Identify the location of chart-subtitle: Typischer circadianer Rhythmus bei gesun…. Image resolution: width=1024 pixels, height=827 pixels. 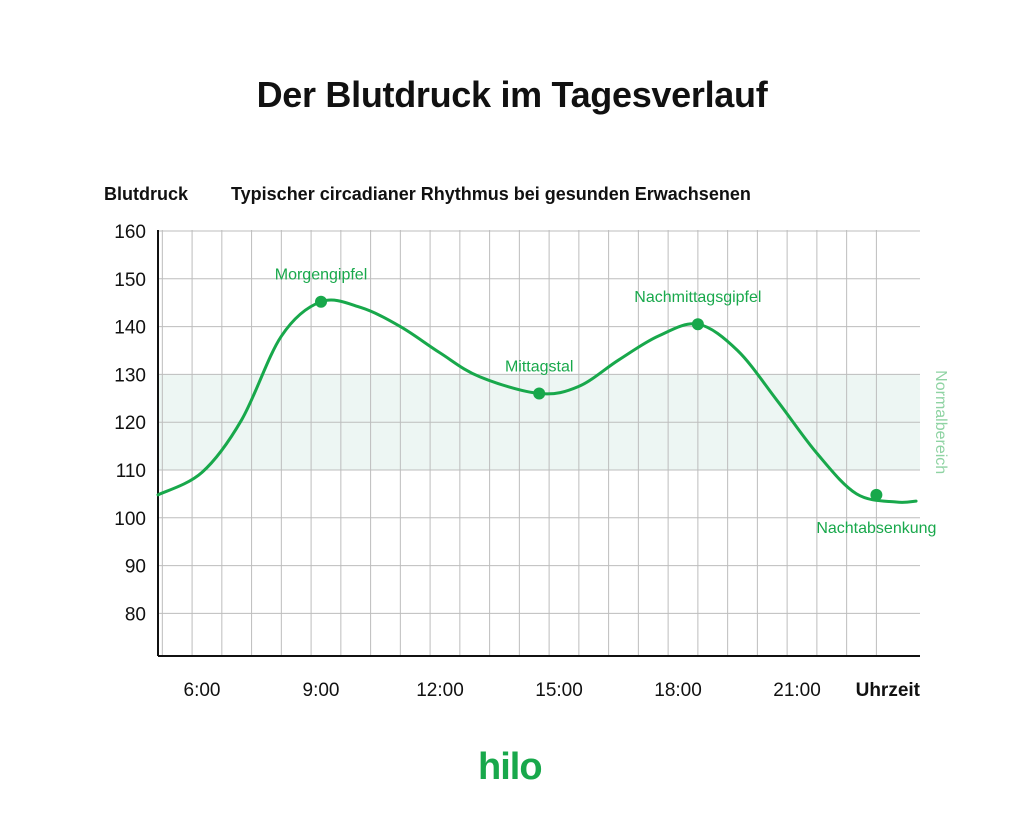
(491, 194).